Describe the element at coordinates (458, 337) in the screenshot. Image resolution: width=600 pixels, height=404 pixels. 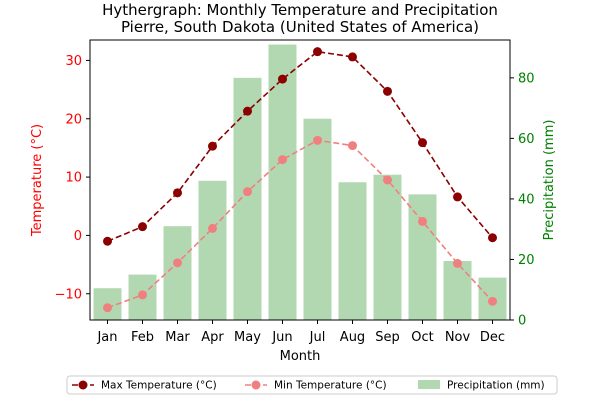
I see `x-tick-label-nov: Nov` at that location.